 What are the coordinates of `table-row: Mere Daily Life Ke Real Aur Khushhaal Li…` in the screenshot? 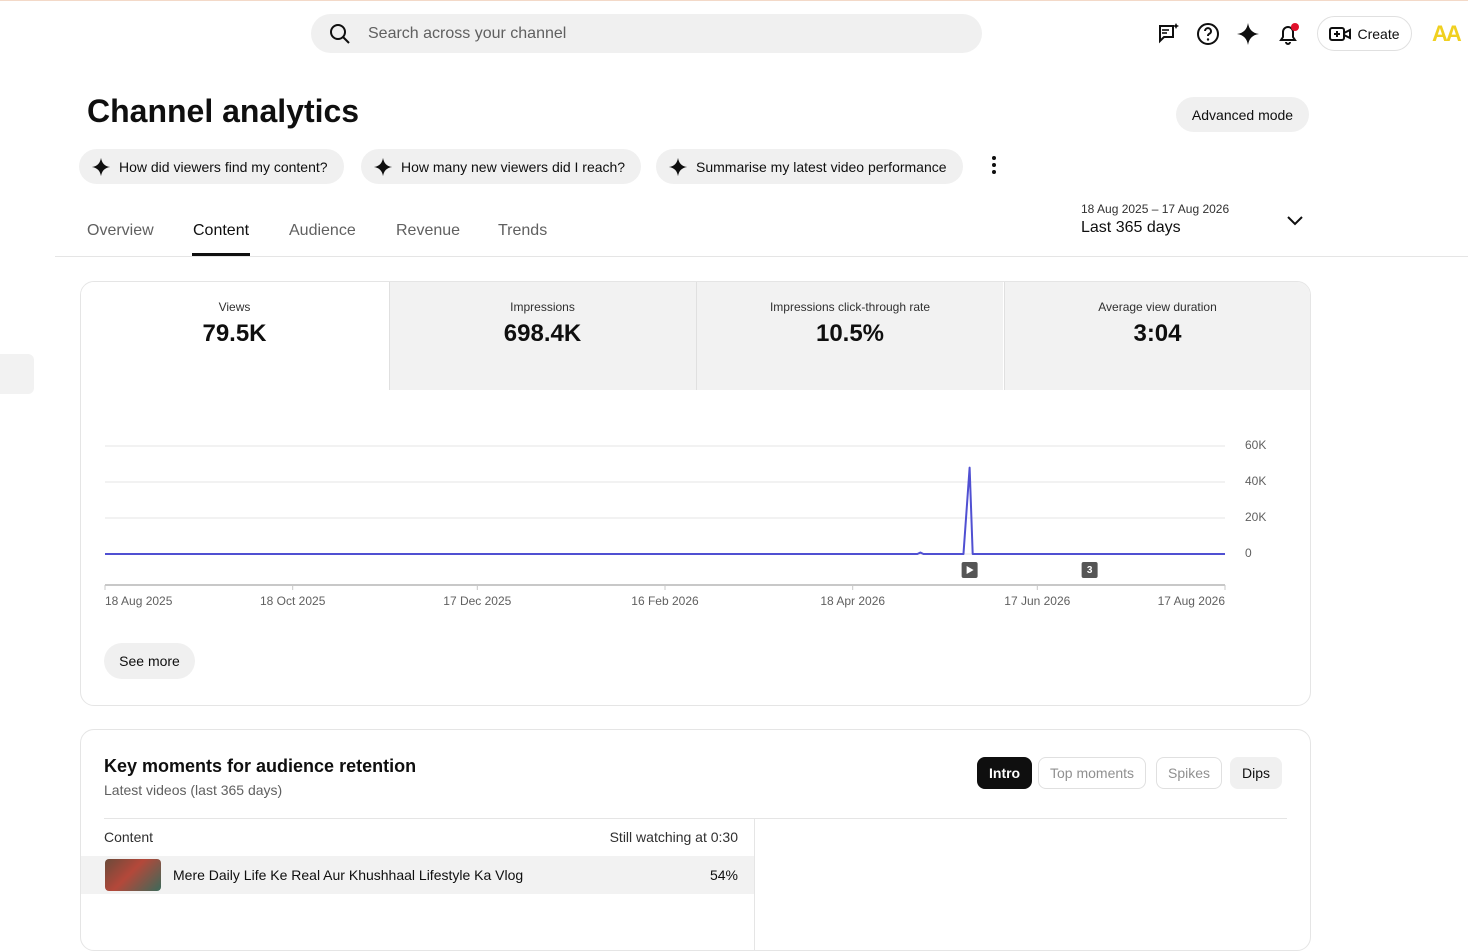 It's located at (417, 875).